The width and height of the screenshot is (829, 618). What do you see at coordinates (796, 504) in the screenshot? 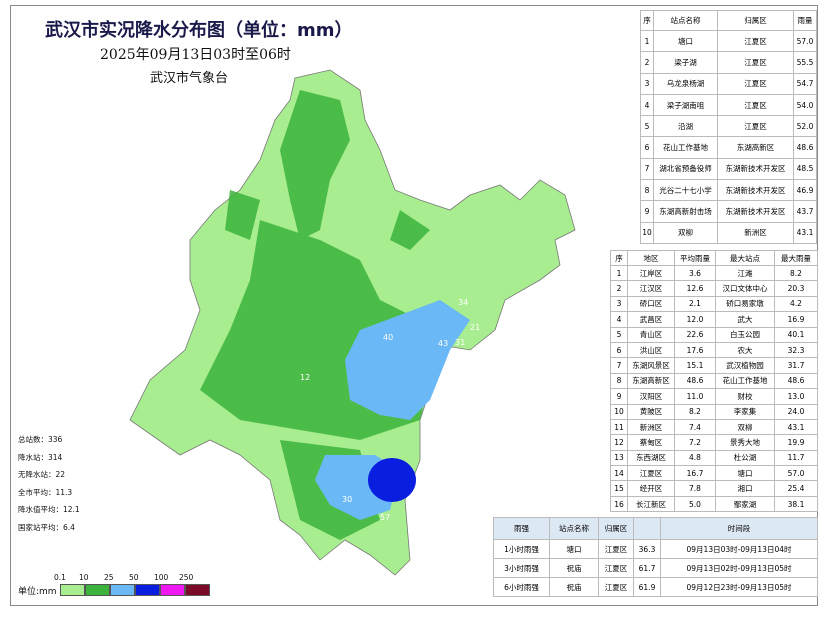
I see `cell: 38.1` at bounding box center [796, 504].